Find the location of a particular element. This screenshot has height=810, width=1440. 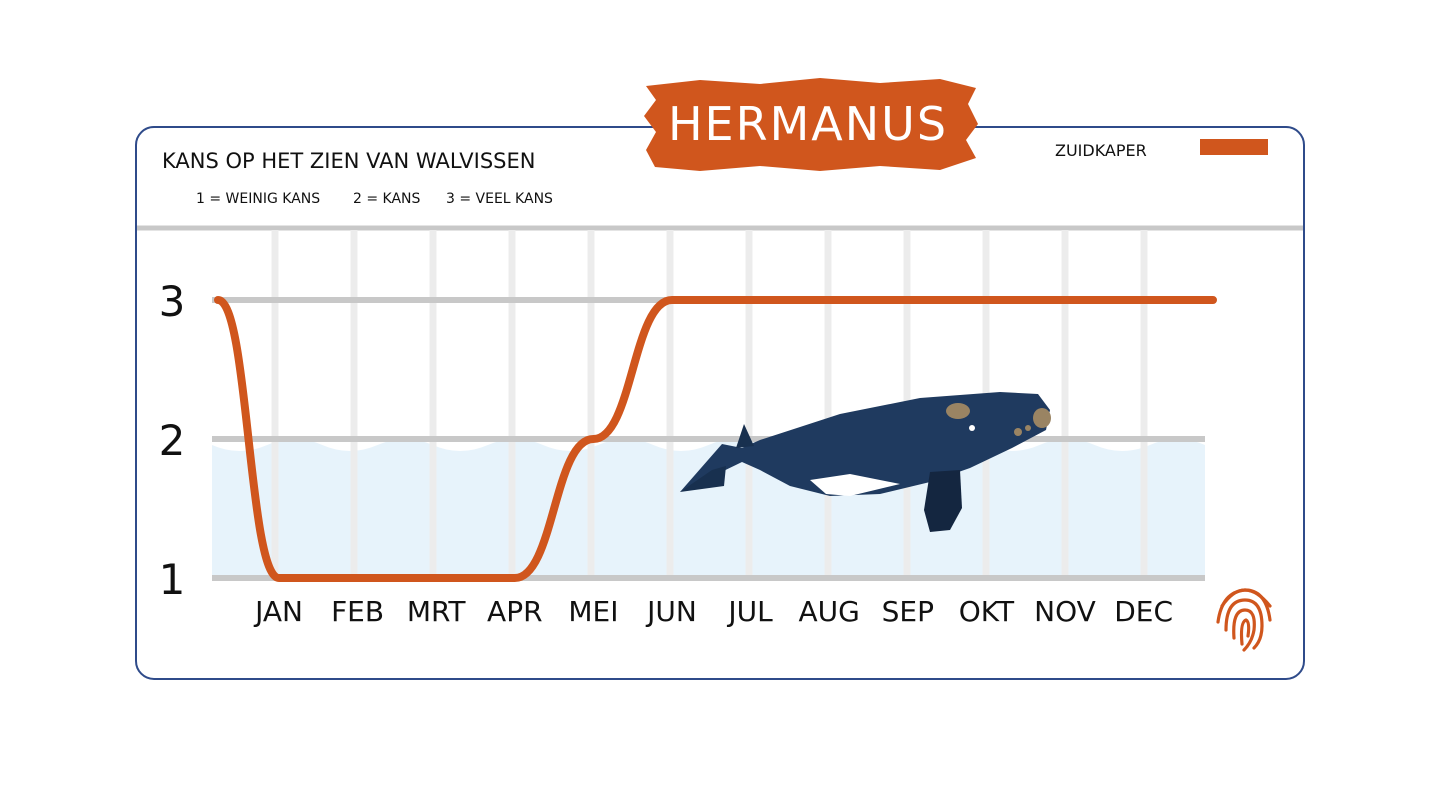

title-badge: HERMANUS is located at coordinates (811, 124).